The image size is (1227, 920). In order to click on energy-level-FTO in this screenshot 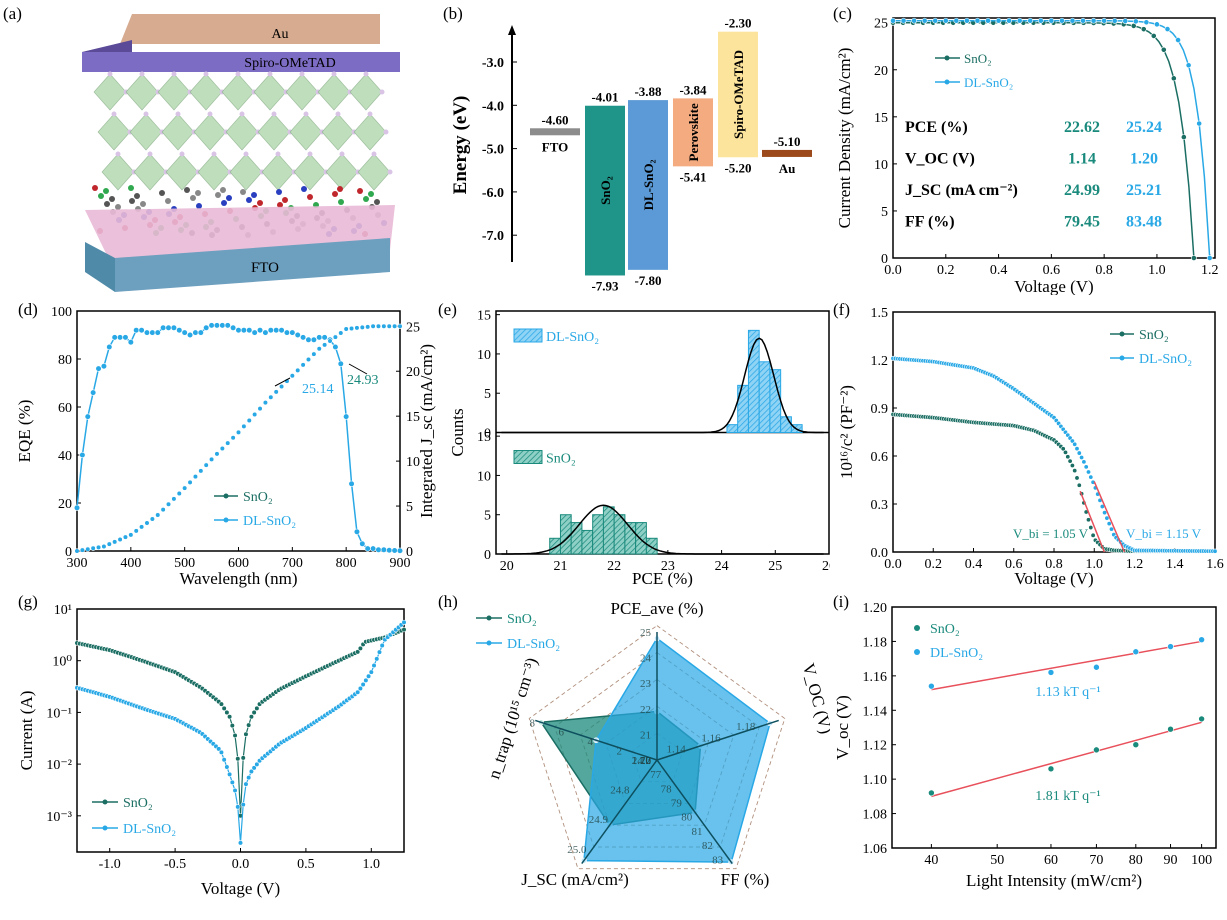, I will do `click(555, 132)`.